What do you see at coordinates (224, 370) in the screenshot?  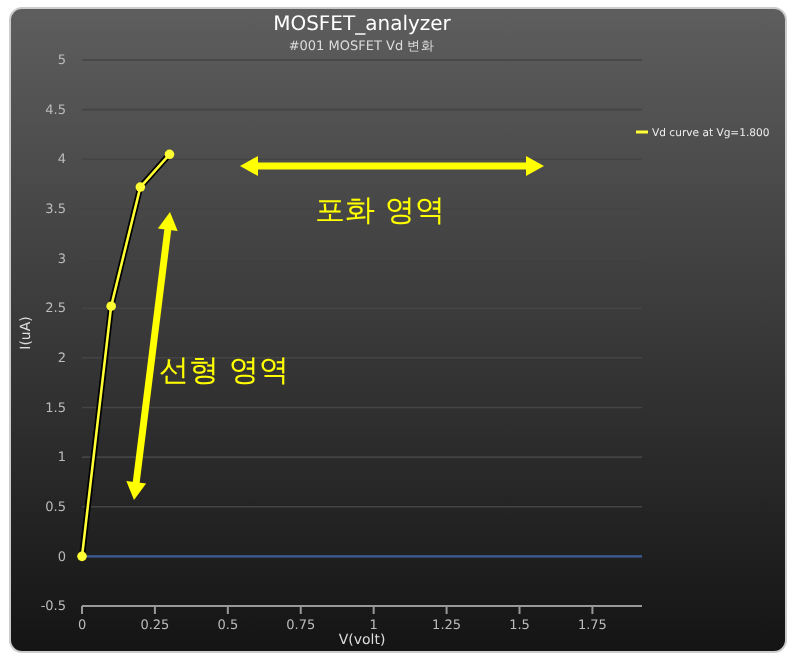 I see `annotation: 선형 영역` at bounding box center [224, 370].